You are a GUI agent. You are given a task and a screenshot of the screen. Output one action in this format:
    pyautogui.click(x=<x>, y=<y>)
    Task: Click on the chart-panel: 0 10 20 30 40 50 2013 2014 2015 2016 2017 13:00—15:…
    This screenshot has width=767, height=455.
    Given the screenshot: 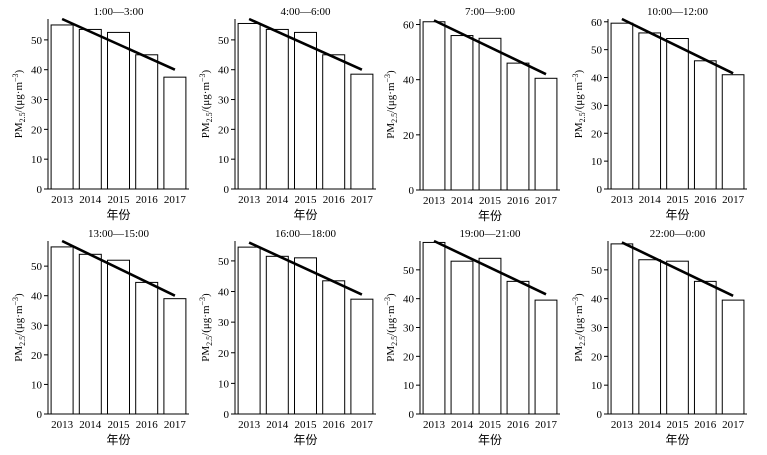 What is the action you would take?
    pyautogui.click(x=100, y=337)
    